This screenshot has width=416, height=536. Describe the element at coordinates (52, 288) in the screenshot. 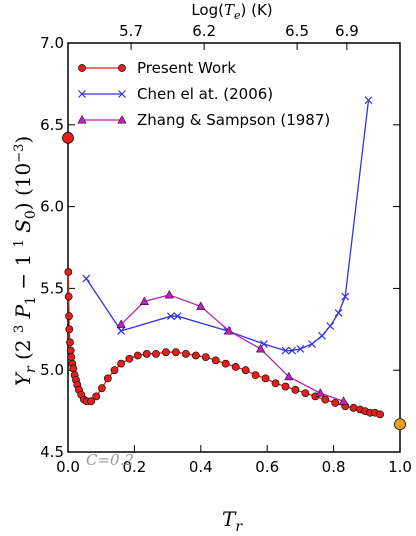

I see `y-tick-label: 5.5` at that location.